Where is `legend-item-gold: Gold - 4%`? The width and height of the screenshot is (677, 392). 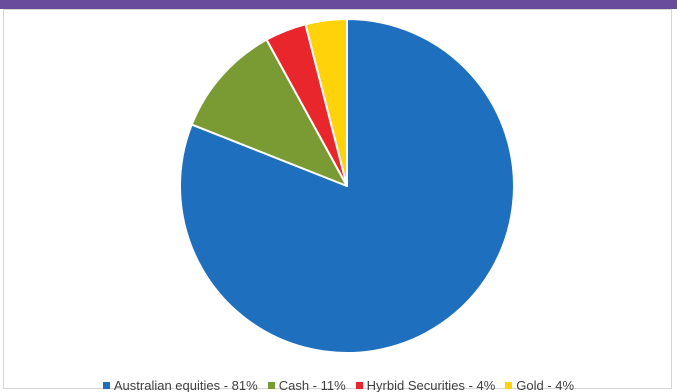 legend-item-gold: Gold - 4% is located at coordinates (539, 385).